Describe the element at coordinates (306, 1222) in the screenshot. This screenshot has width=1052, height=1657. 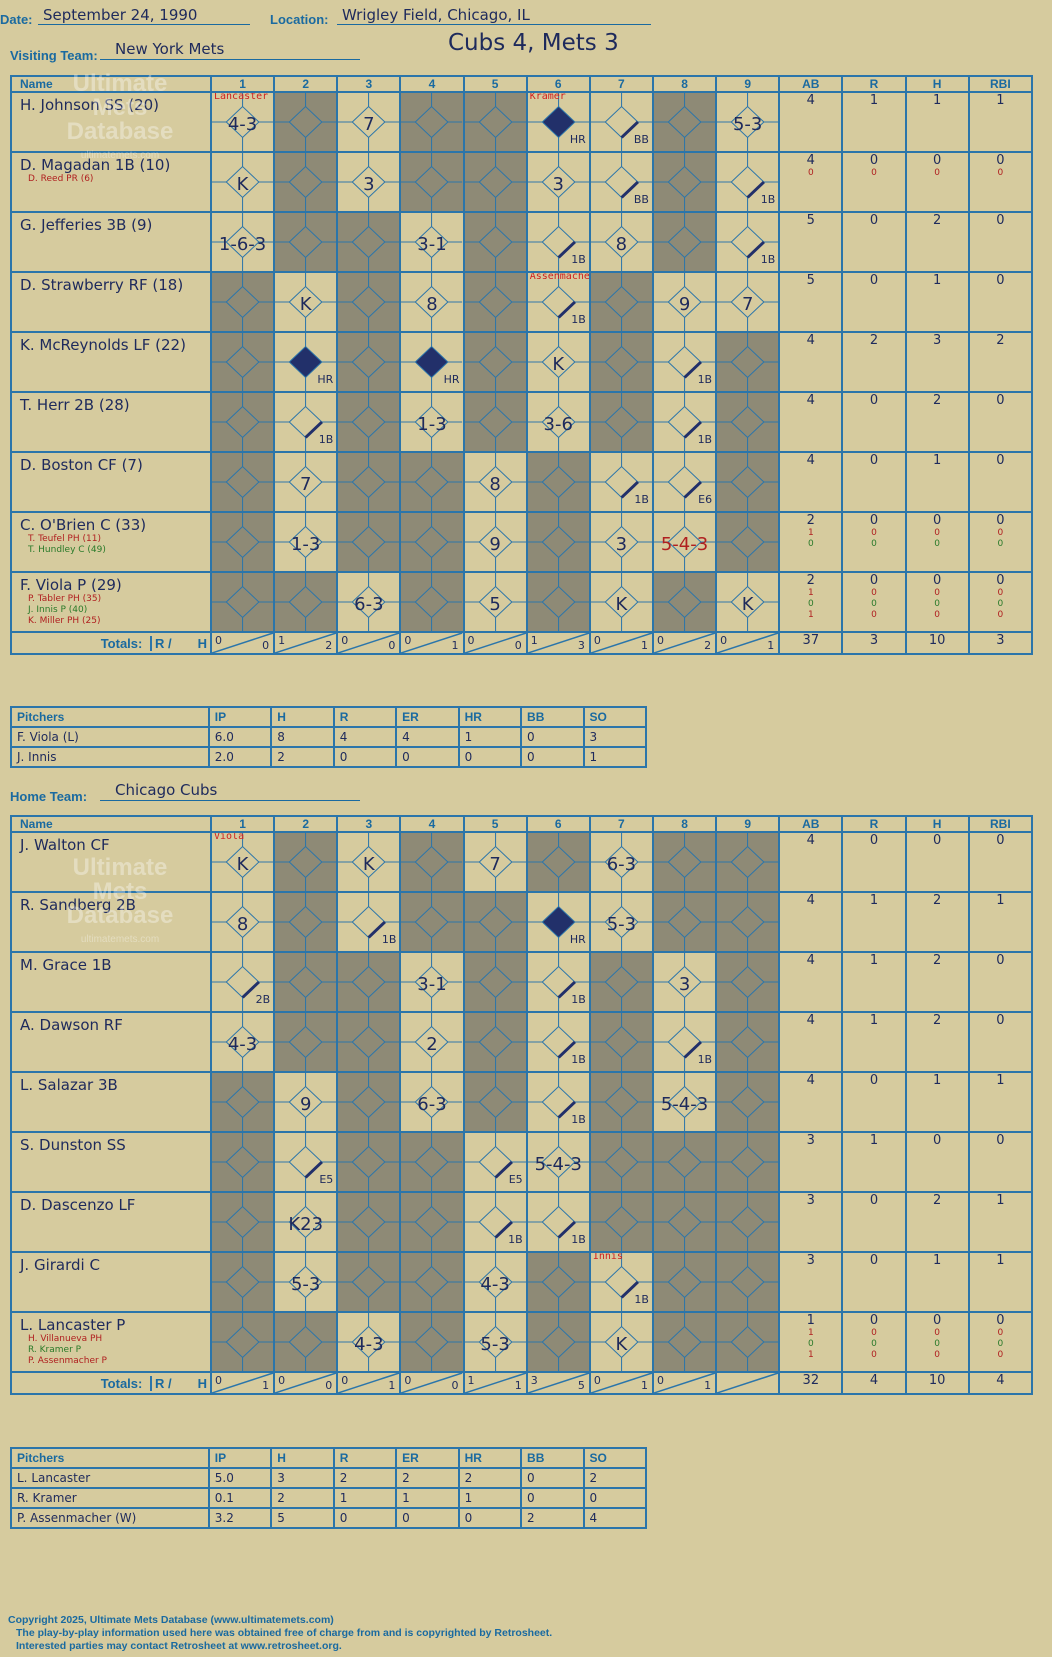
I see `inning-cell: K23` at that location.